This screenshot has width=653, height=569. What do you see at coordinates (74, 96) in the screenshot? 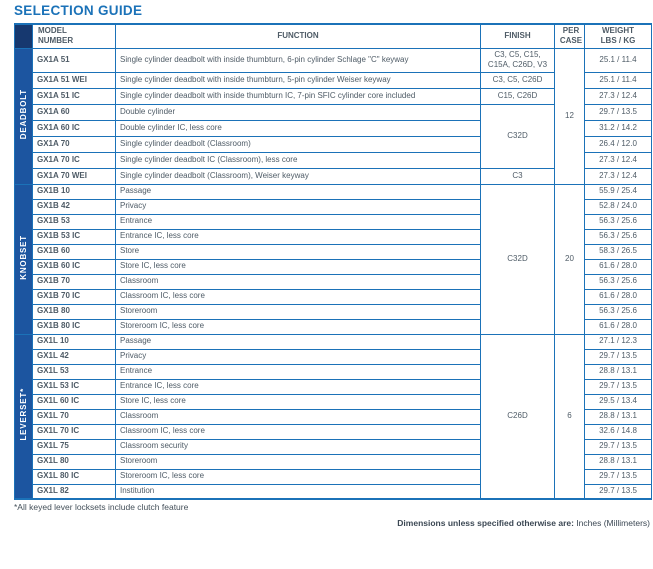
I see `model-cell: GX1A 51 IC` at bounding box center [74, 96].